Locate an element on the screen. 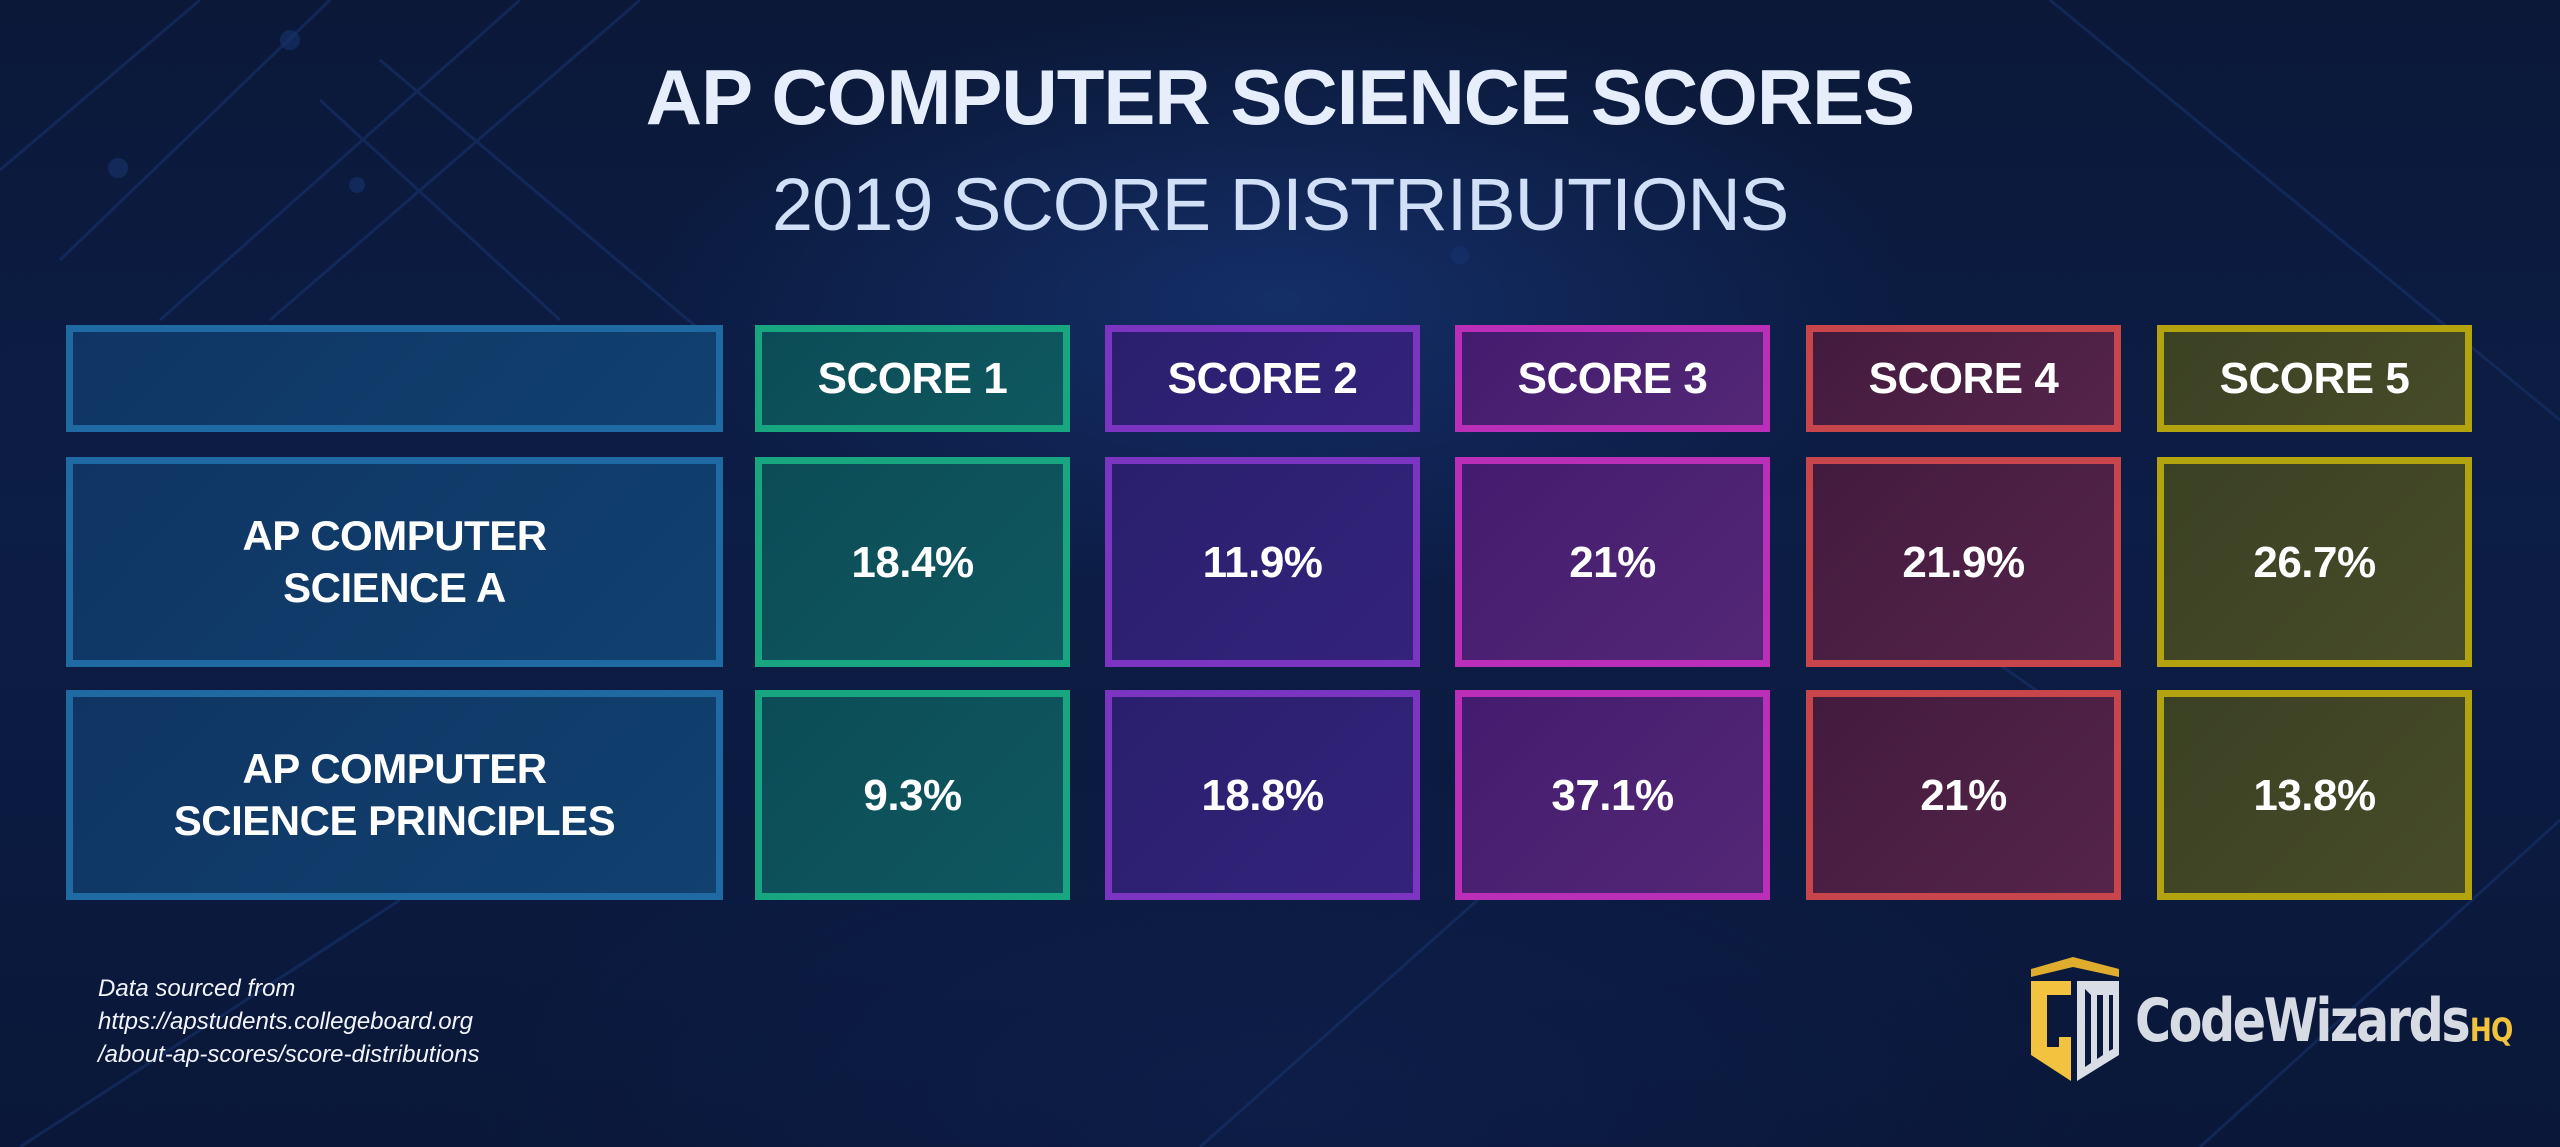 Image resolution: width=2560 pixels, height=1147 pixels. row-label-cs-principles: AP COMPUTER SCIENCE PRINCIPLES is located at coordinates (394, 795).